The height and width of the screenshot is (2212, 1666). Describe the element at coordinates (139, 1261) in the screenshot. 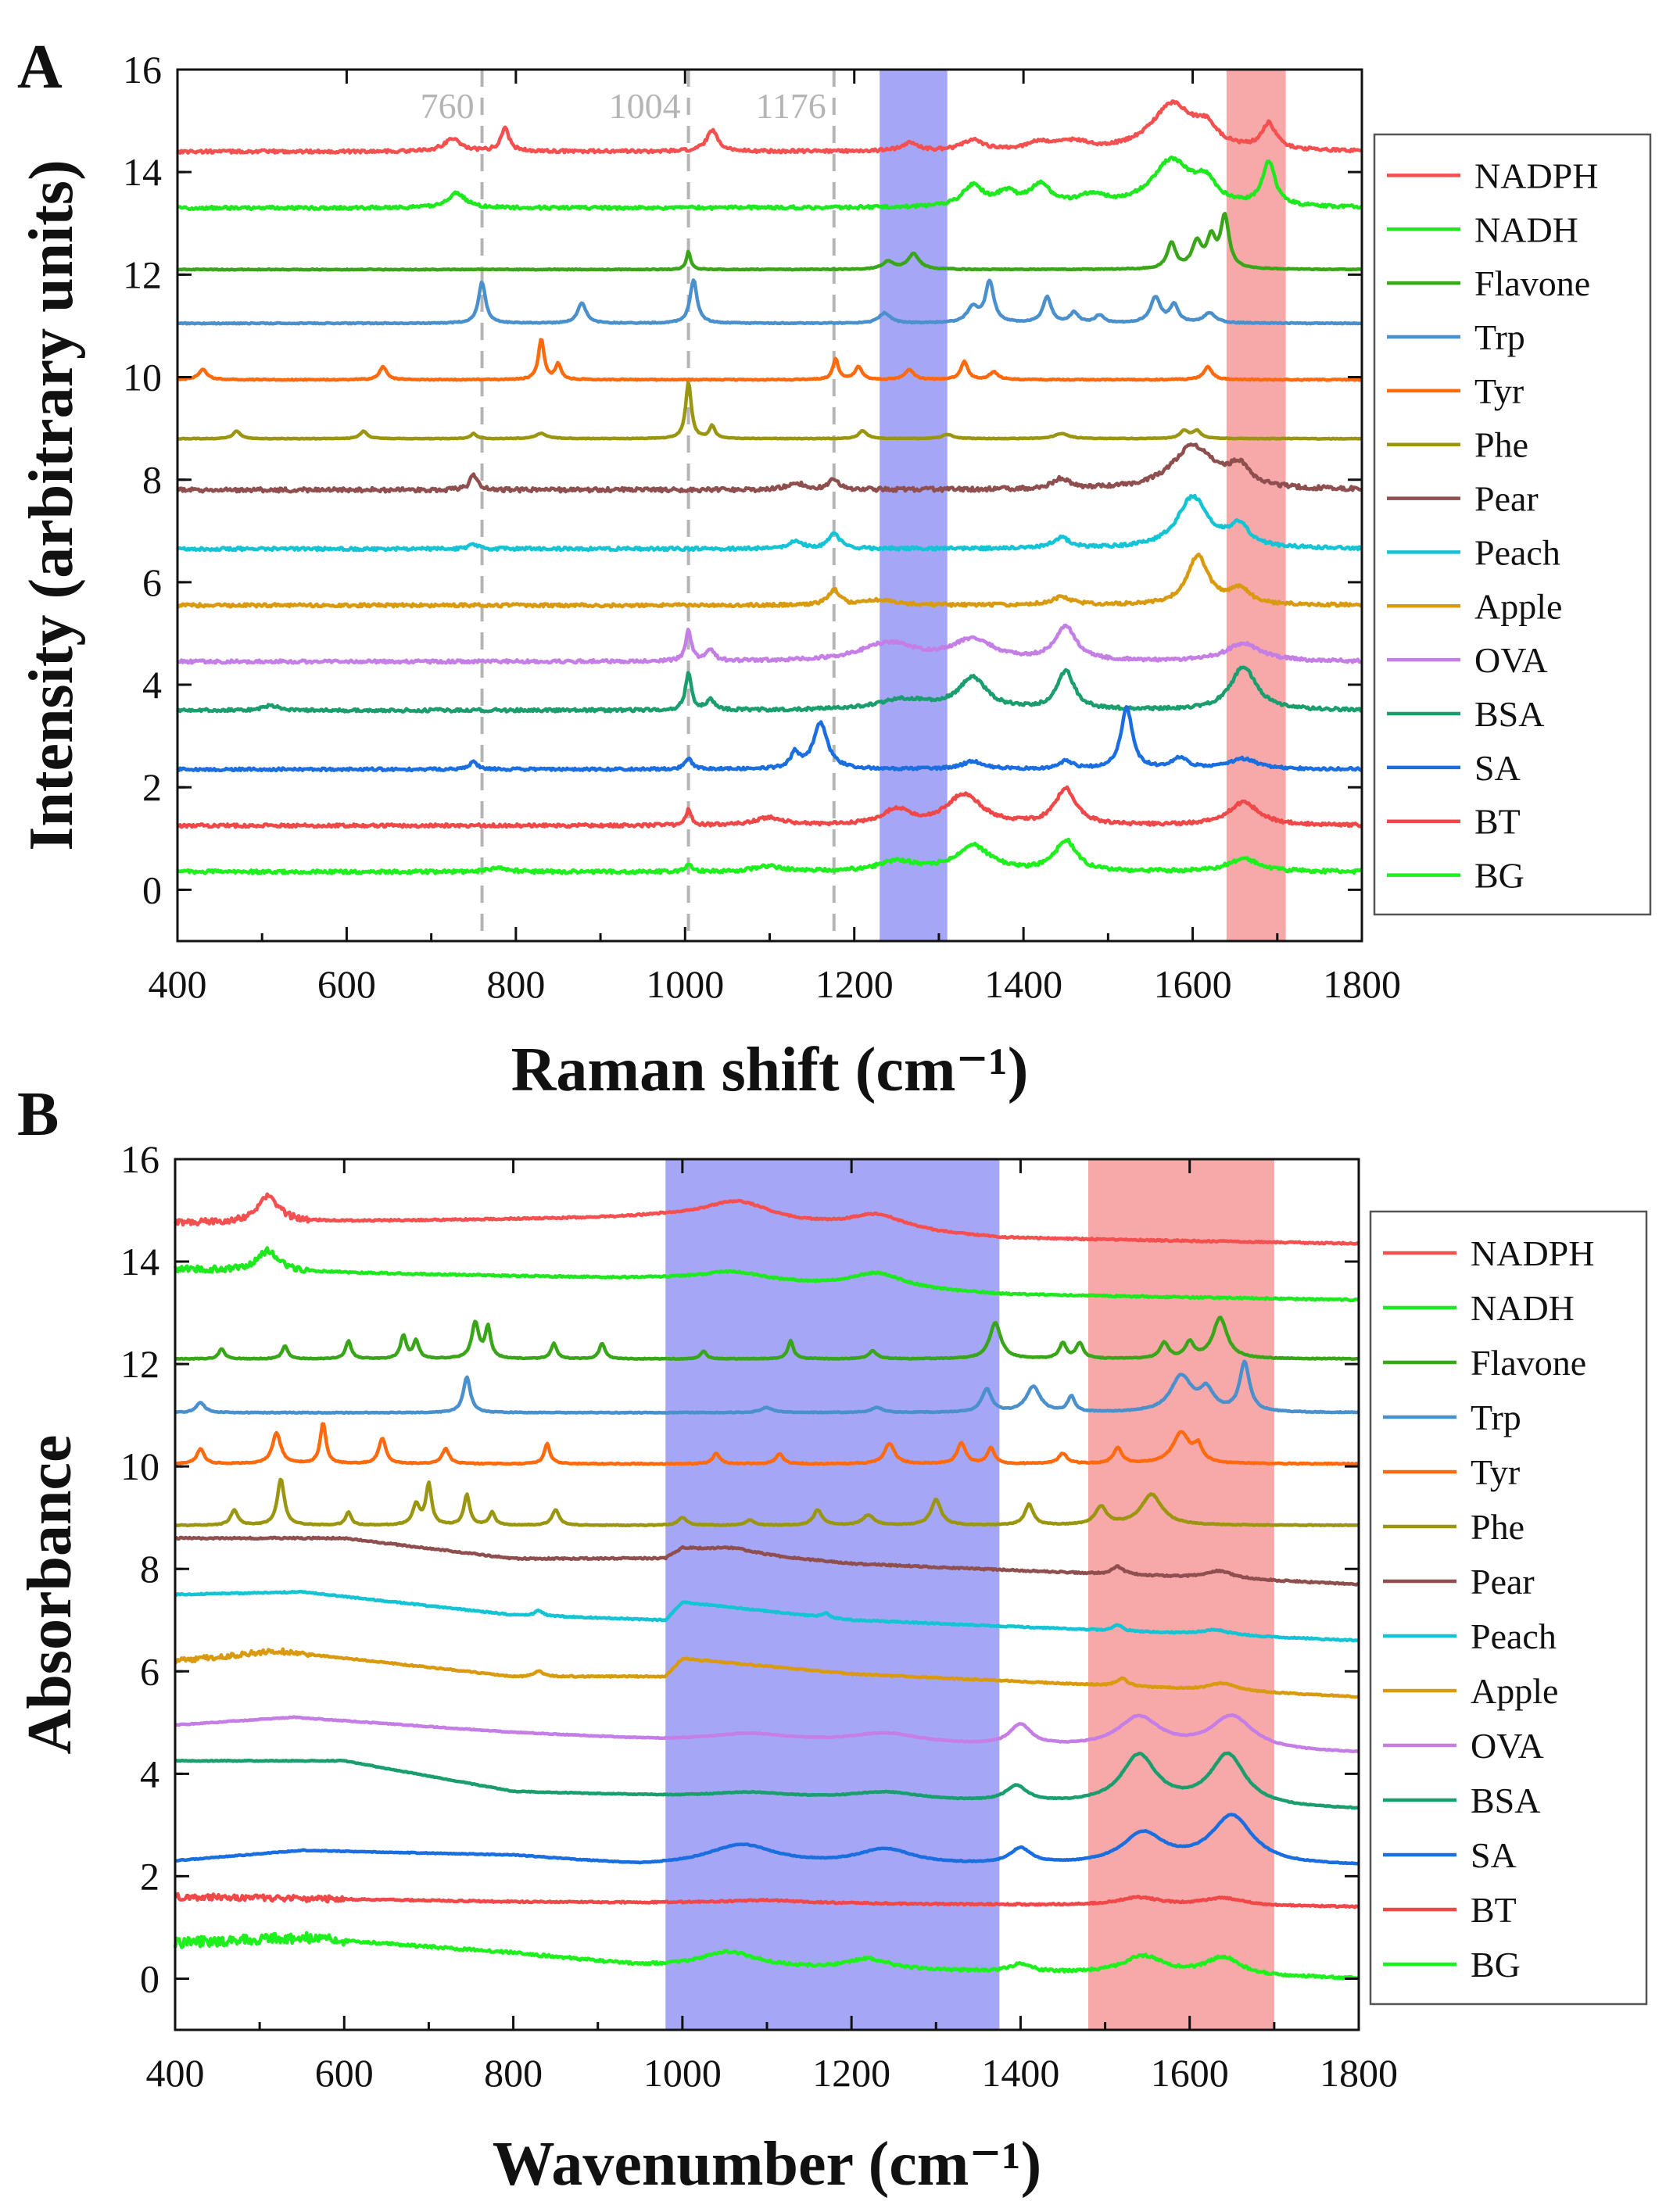

I see `y-tick-label: 14` at that location.